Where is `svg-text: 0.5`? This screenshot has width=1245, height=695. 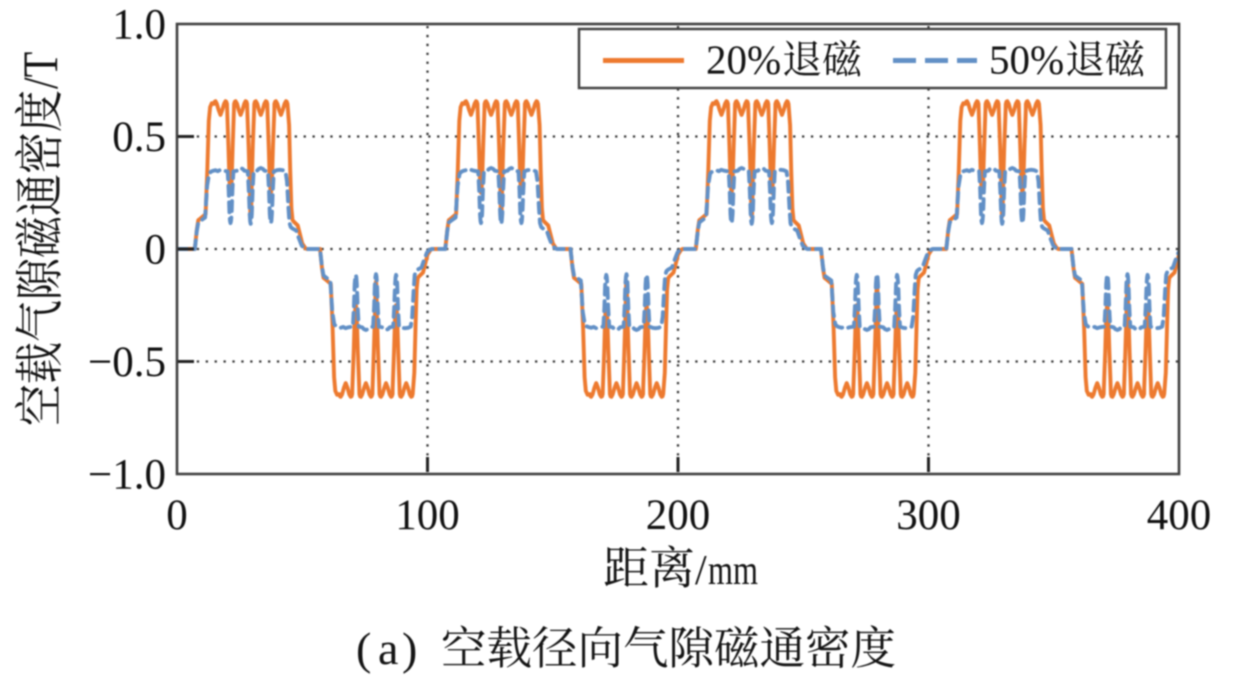 svg-text: 0.5 is located at coordinates (139, 137).